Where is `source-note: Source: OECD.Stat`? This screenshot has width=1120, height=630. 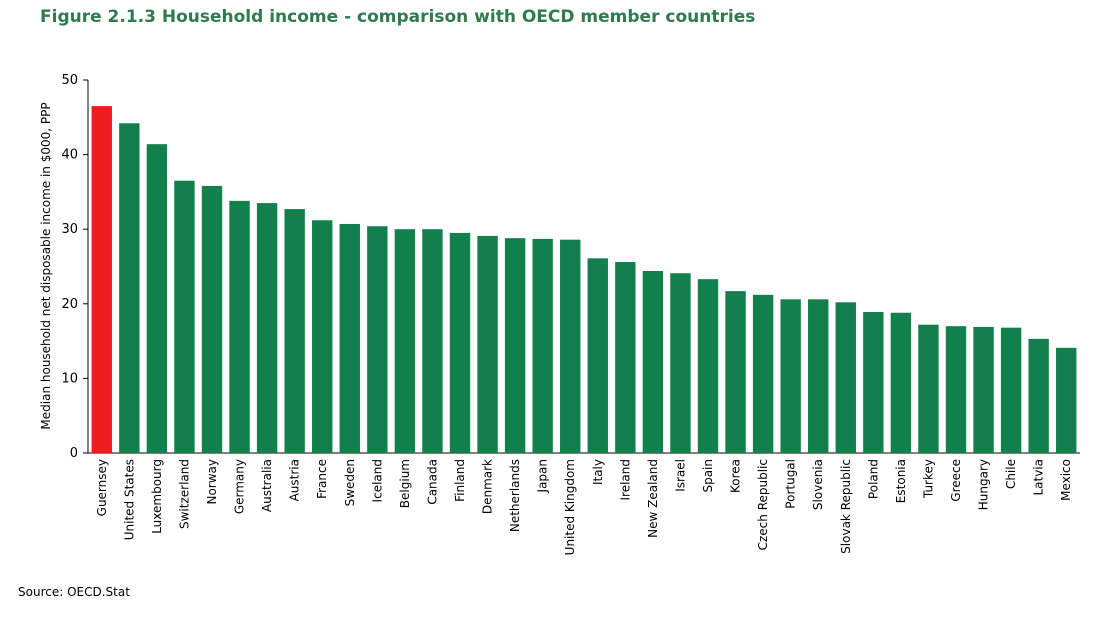
source-note: Source: OECD.Stat is located at coordinates (74, 592).